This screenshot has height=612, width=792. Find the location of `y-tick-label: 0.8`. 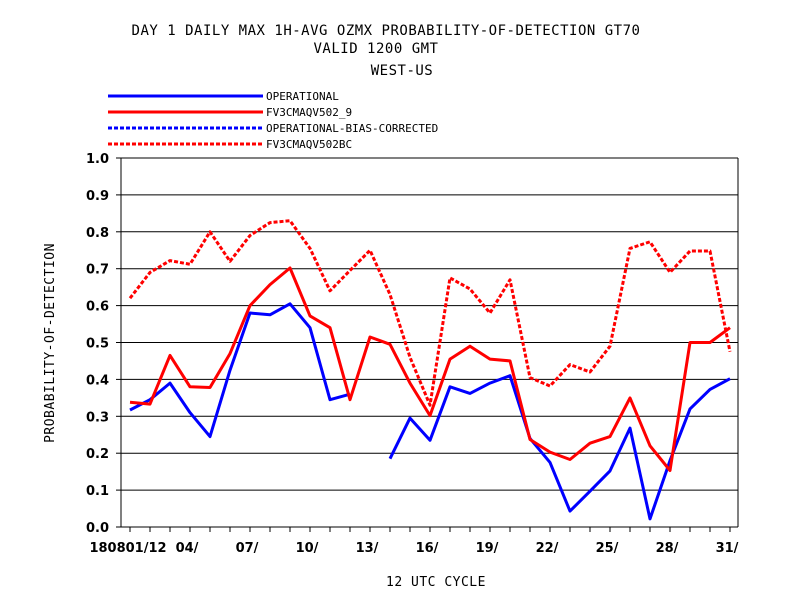

y-tick-label: 0.8 is located at coordinates (97, 233).